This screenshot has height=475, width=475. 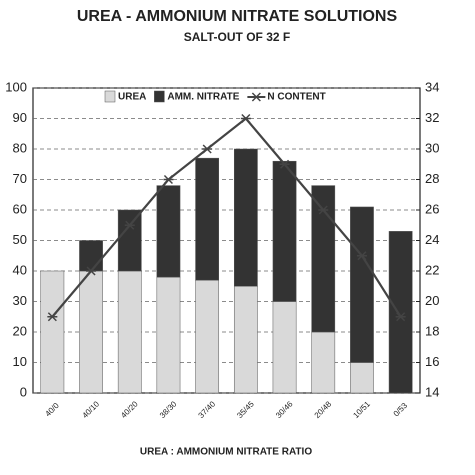 What do you see at coordinates (20, 269) in the screenshot?
I see `y-tick-label: 40` at bounding box center [20, 269].